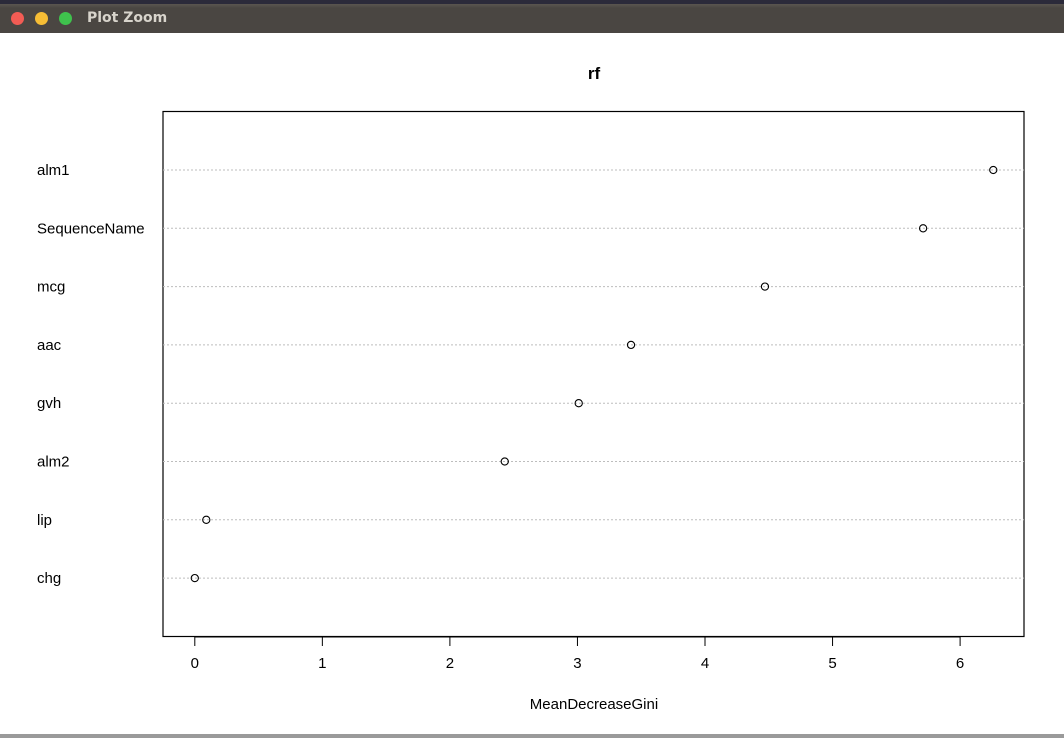  What do you see at coordinates (53, 462) in the screenshot?
I see `category-label: alm2` at bounding box center [53, 462].